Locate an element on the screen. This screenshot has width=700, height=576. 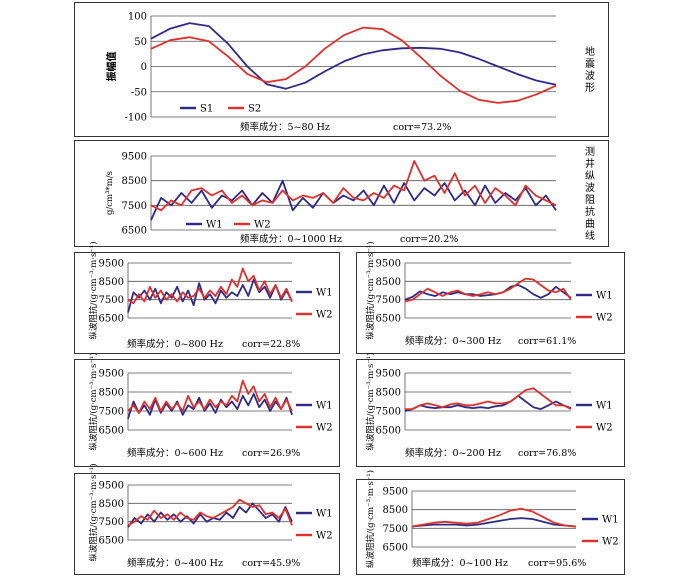
legend-label: S2 is located at coordinates (254, 109).